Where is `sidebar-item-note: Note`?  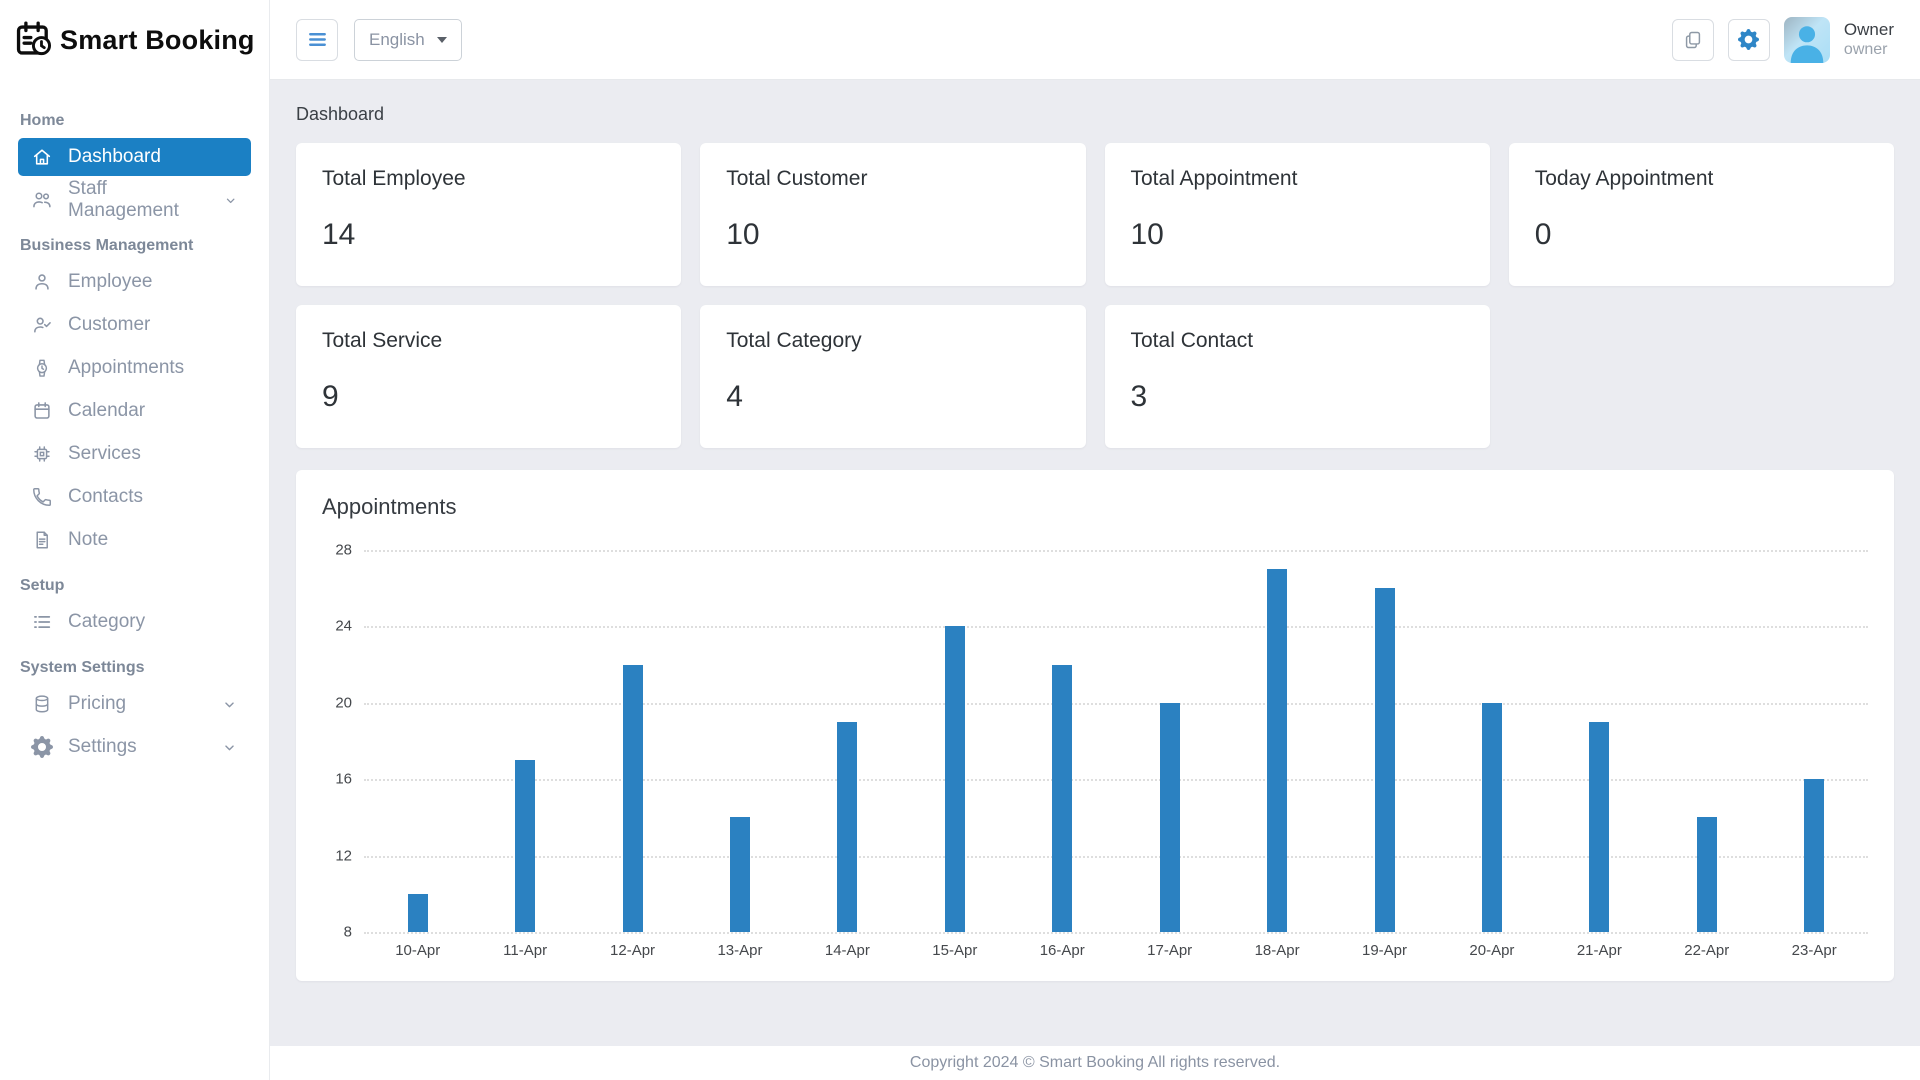 sidebar-item-note: Note is located at coordinates (134, 540).